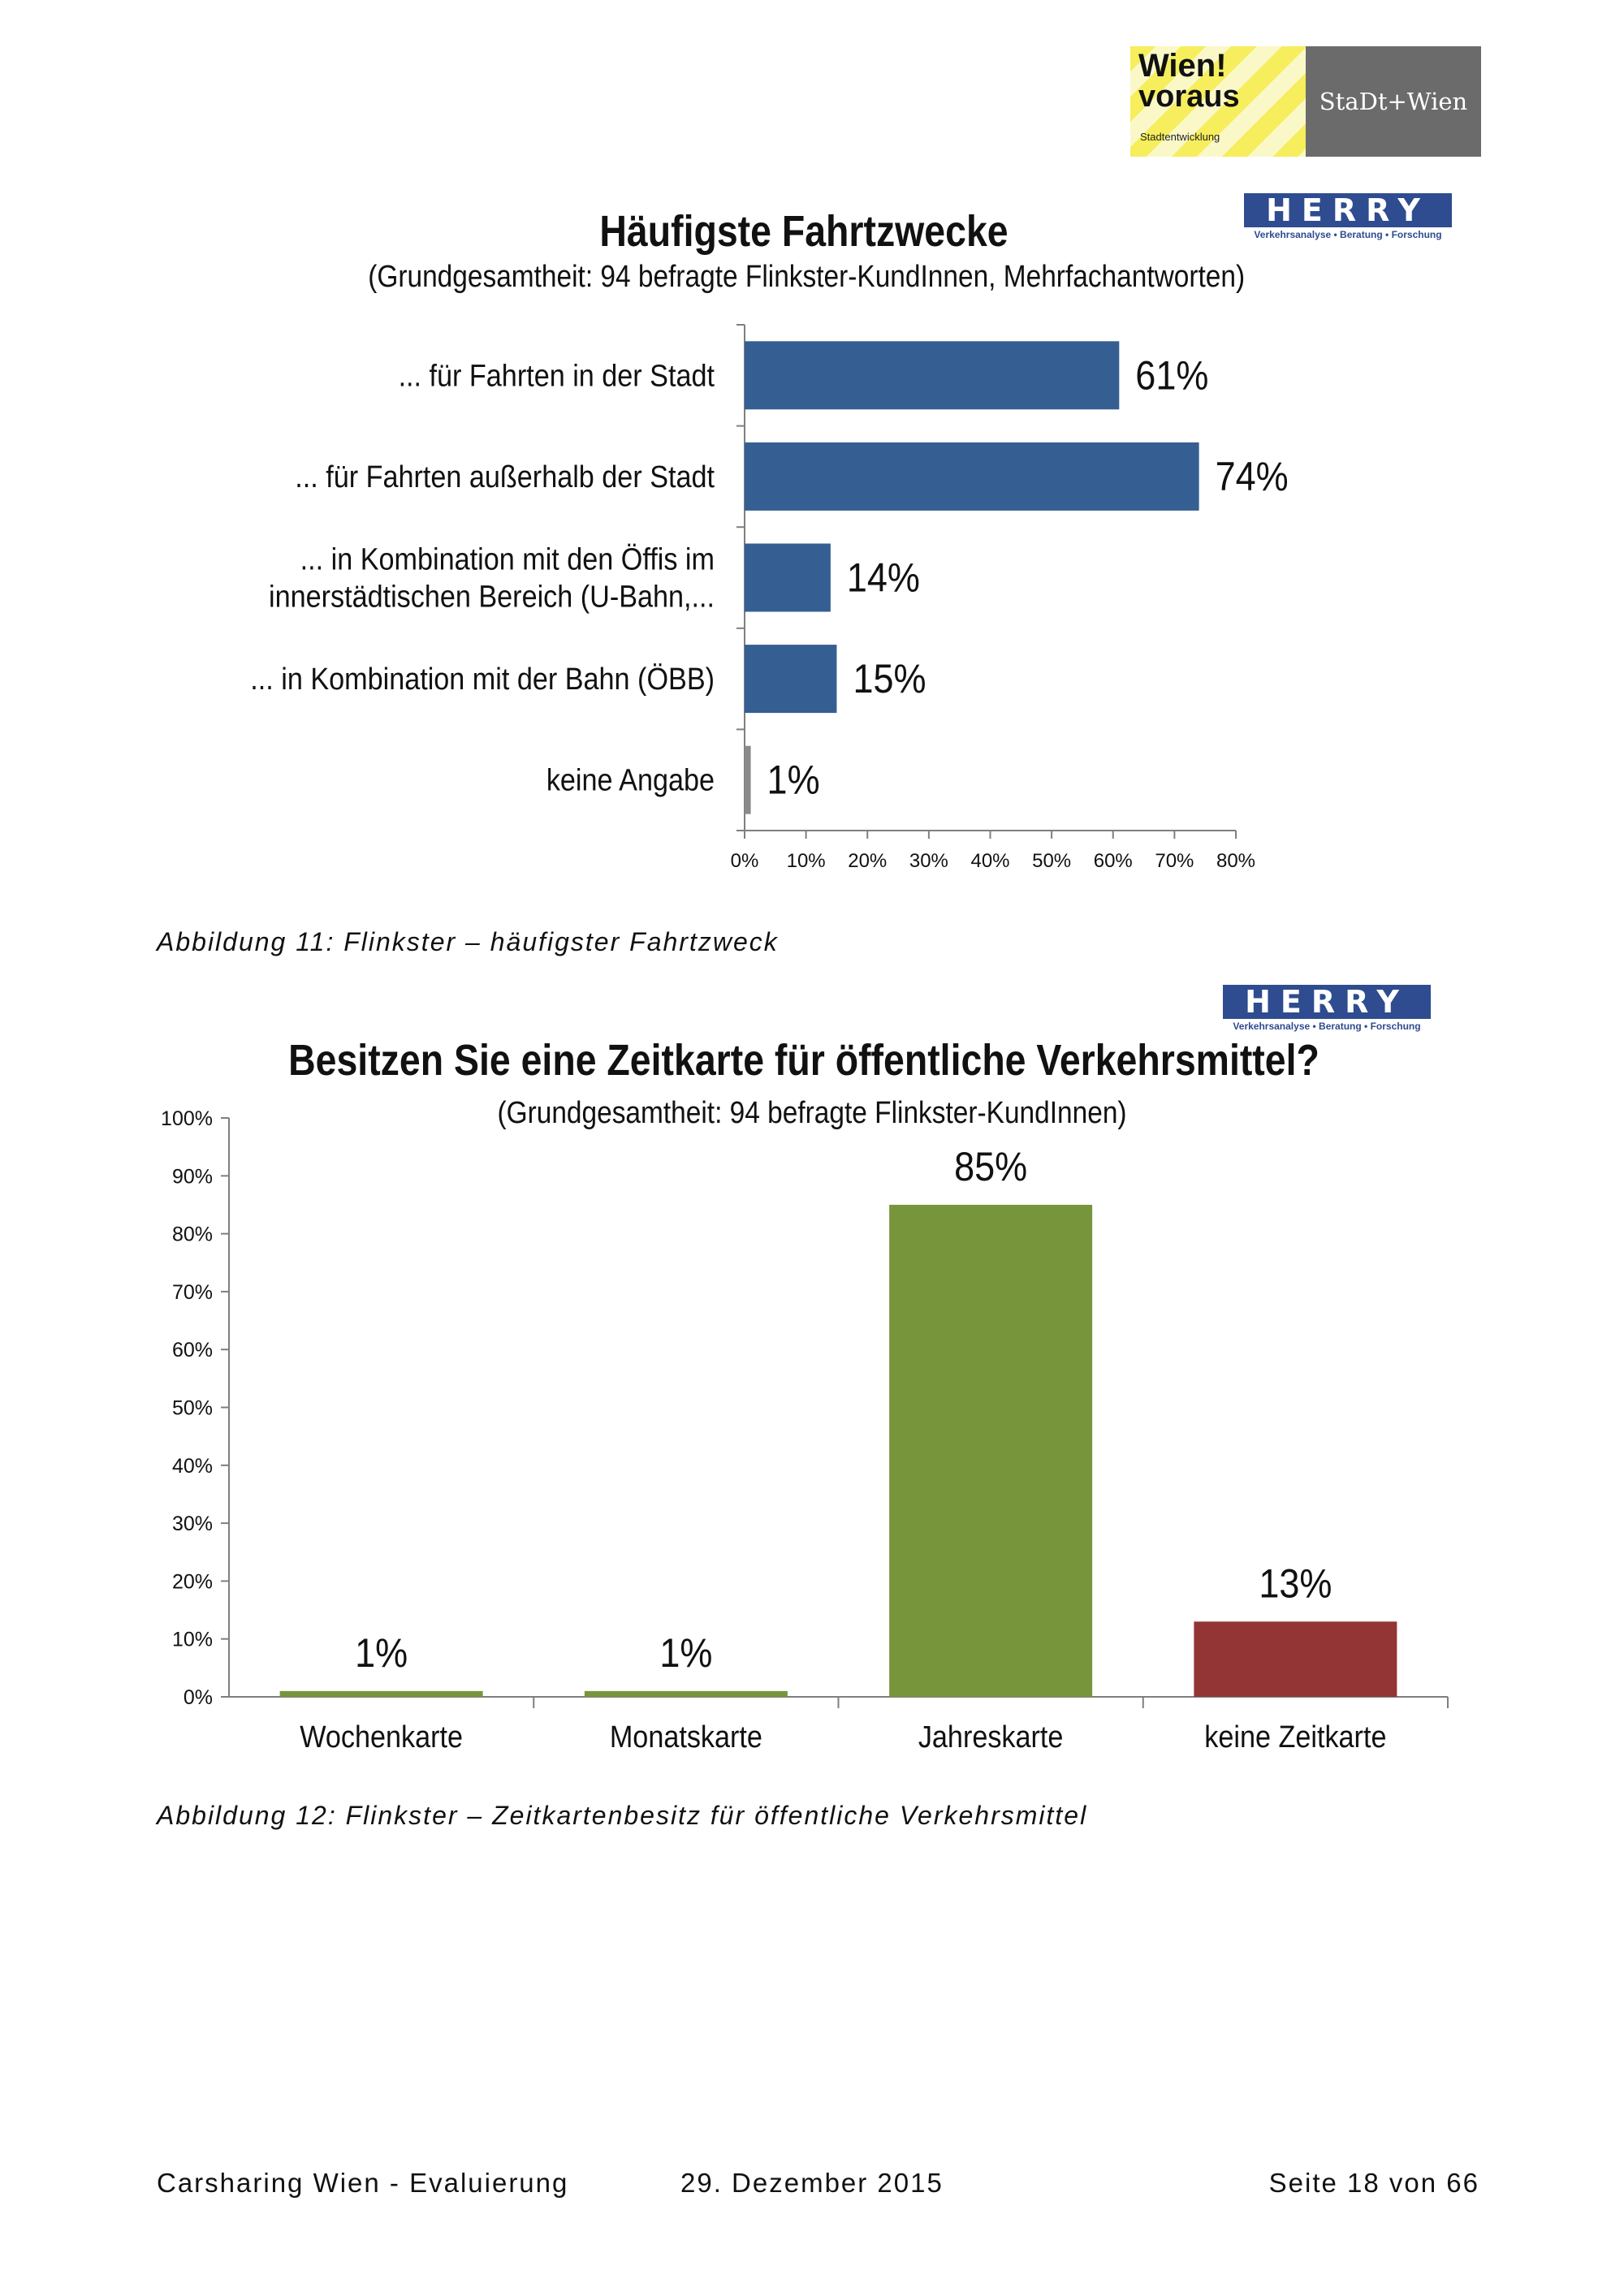 The image size is (1624, 2296). Describe the element at coordinates (804, 231) in the screenshot. I see `chart1-title: Häufigste Fahrtzwecke` at that location.